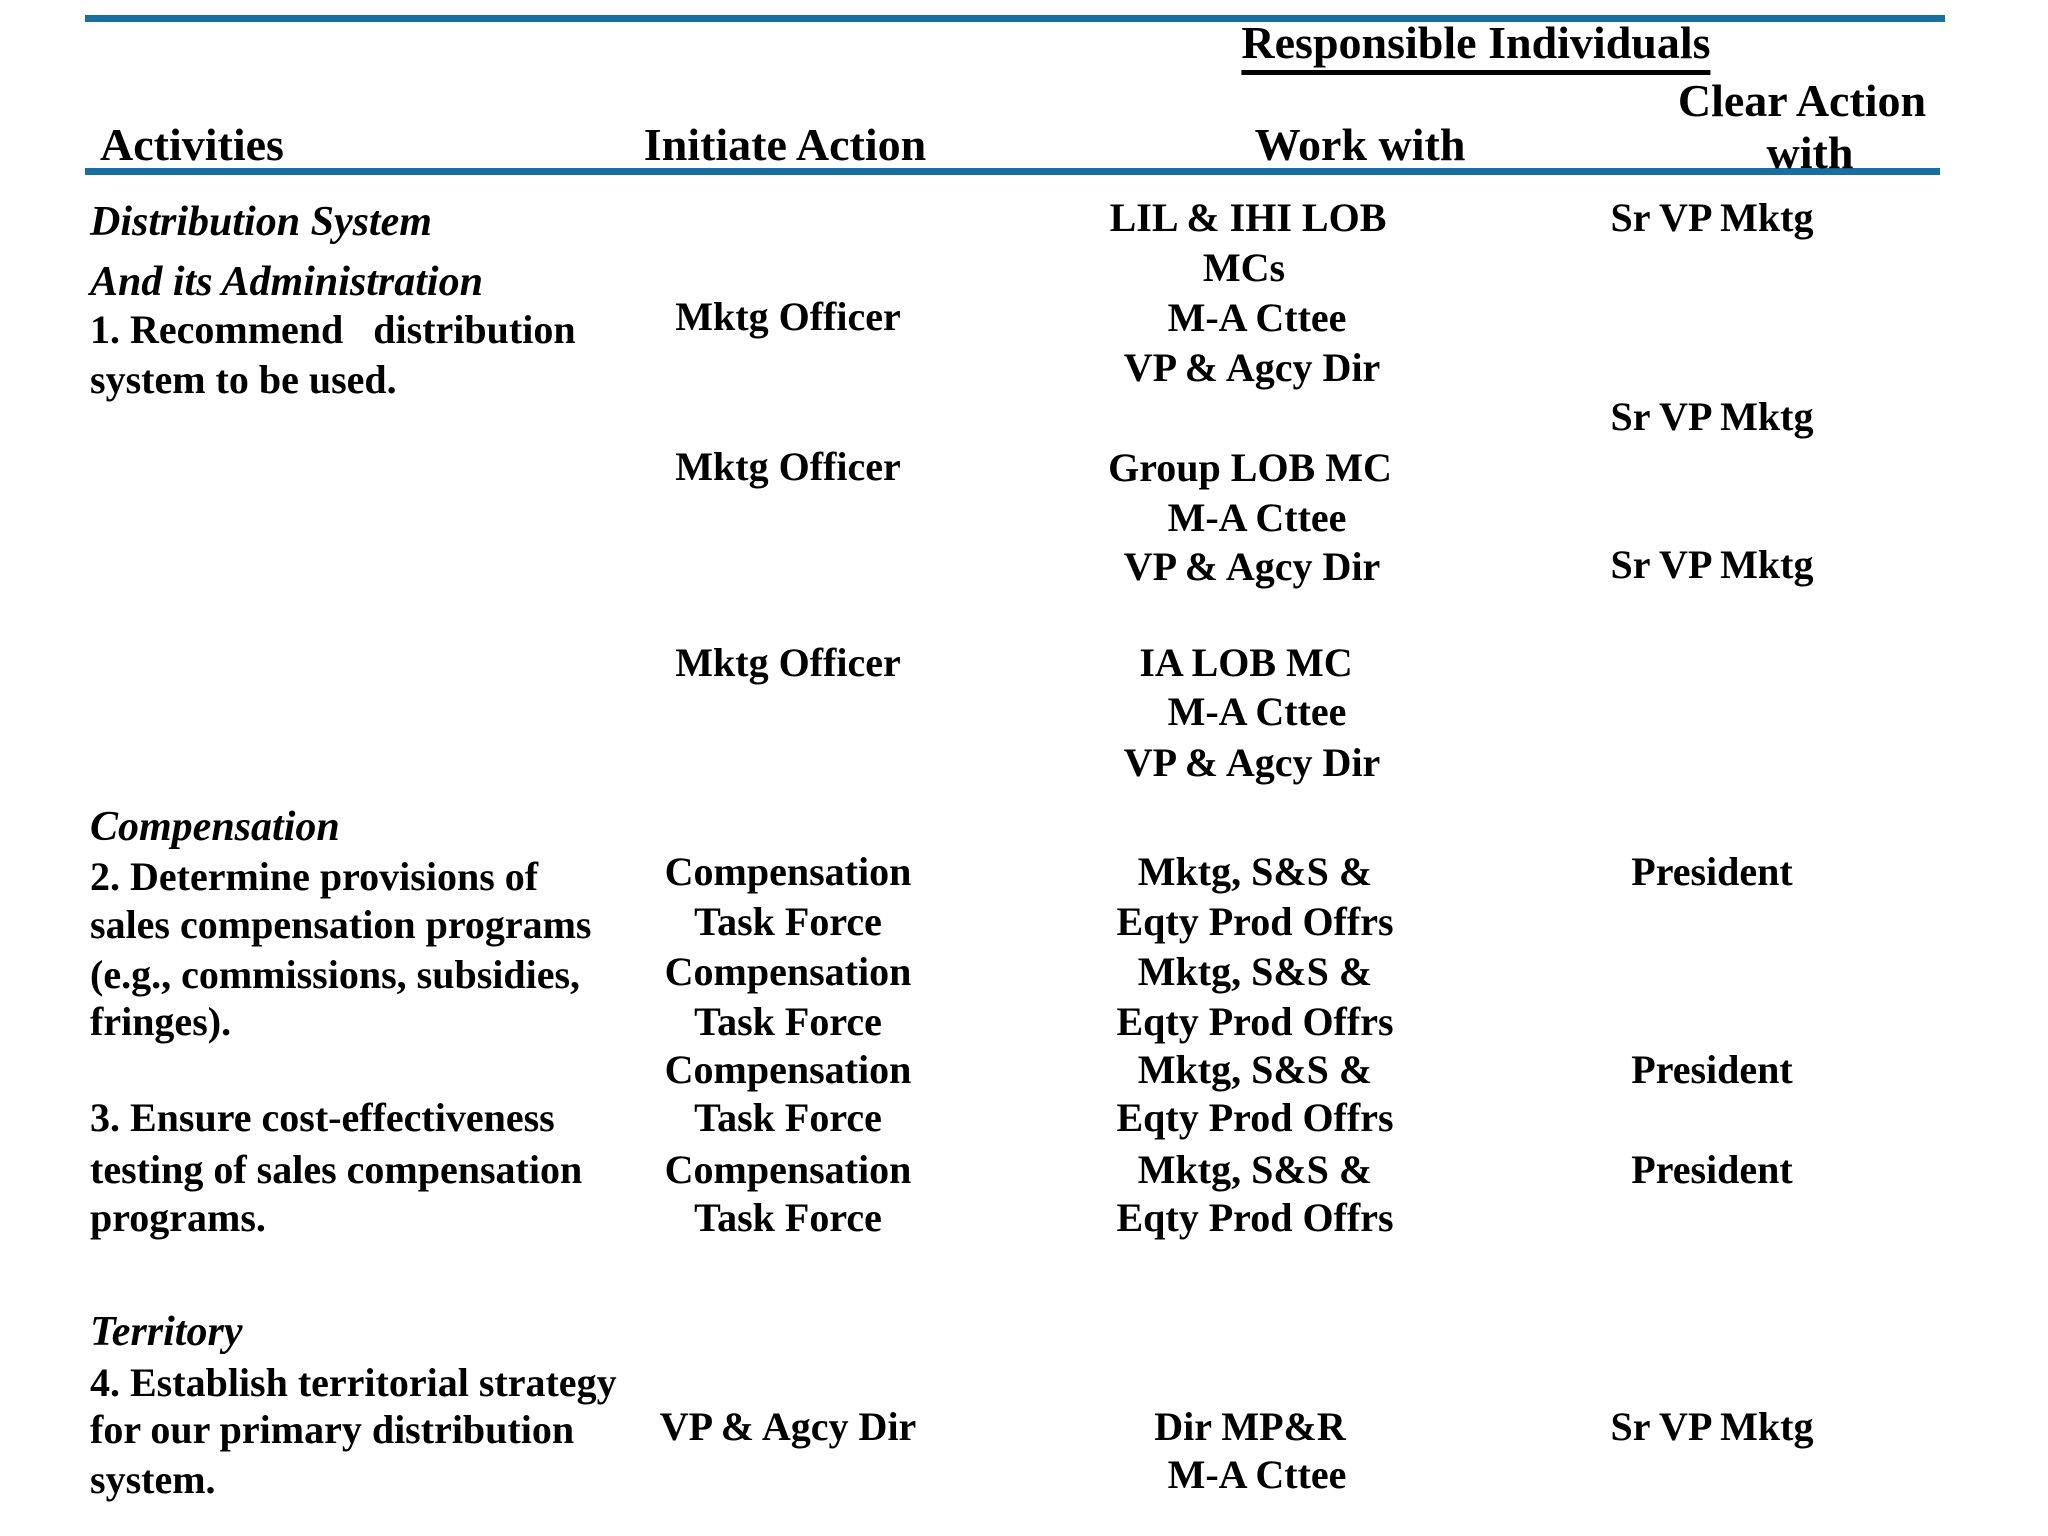  Describe the element at coordinates (785, 144) in the screenshot. I see `column-header-initiate-action: Initiate Action` at that location.